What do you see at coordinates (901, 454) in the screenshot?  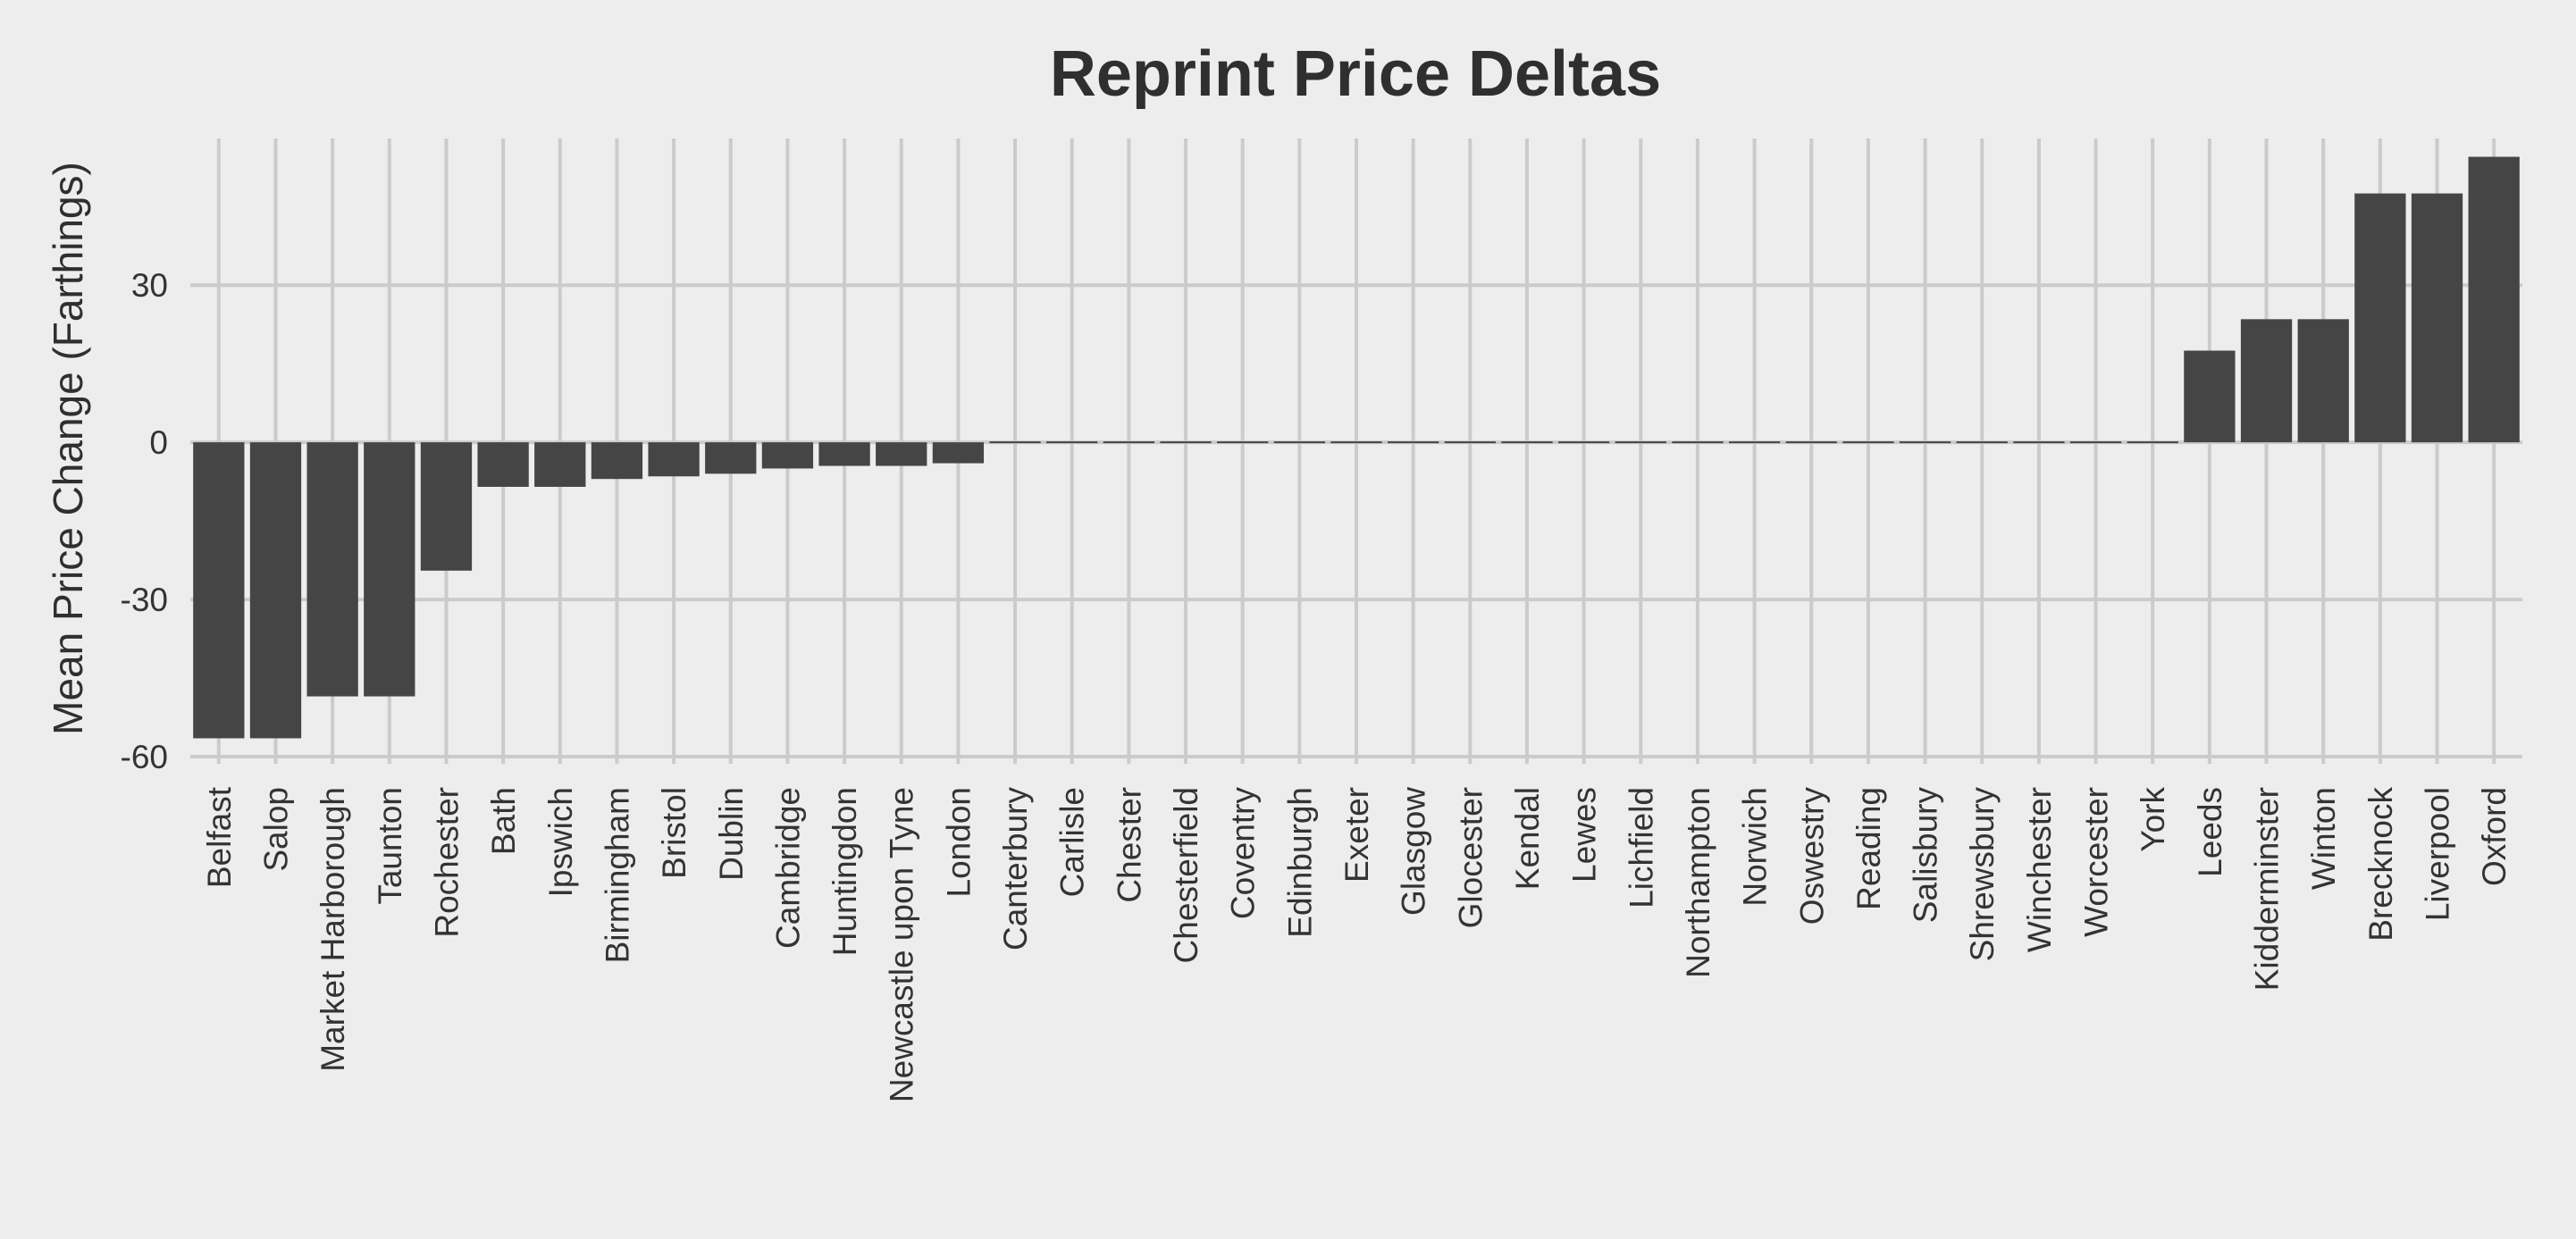 I see `bar-newcastle-upon-tyne` at bounding box center [901, 454].